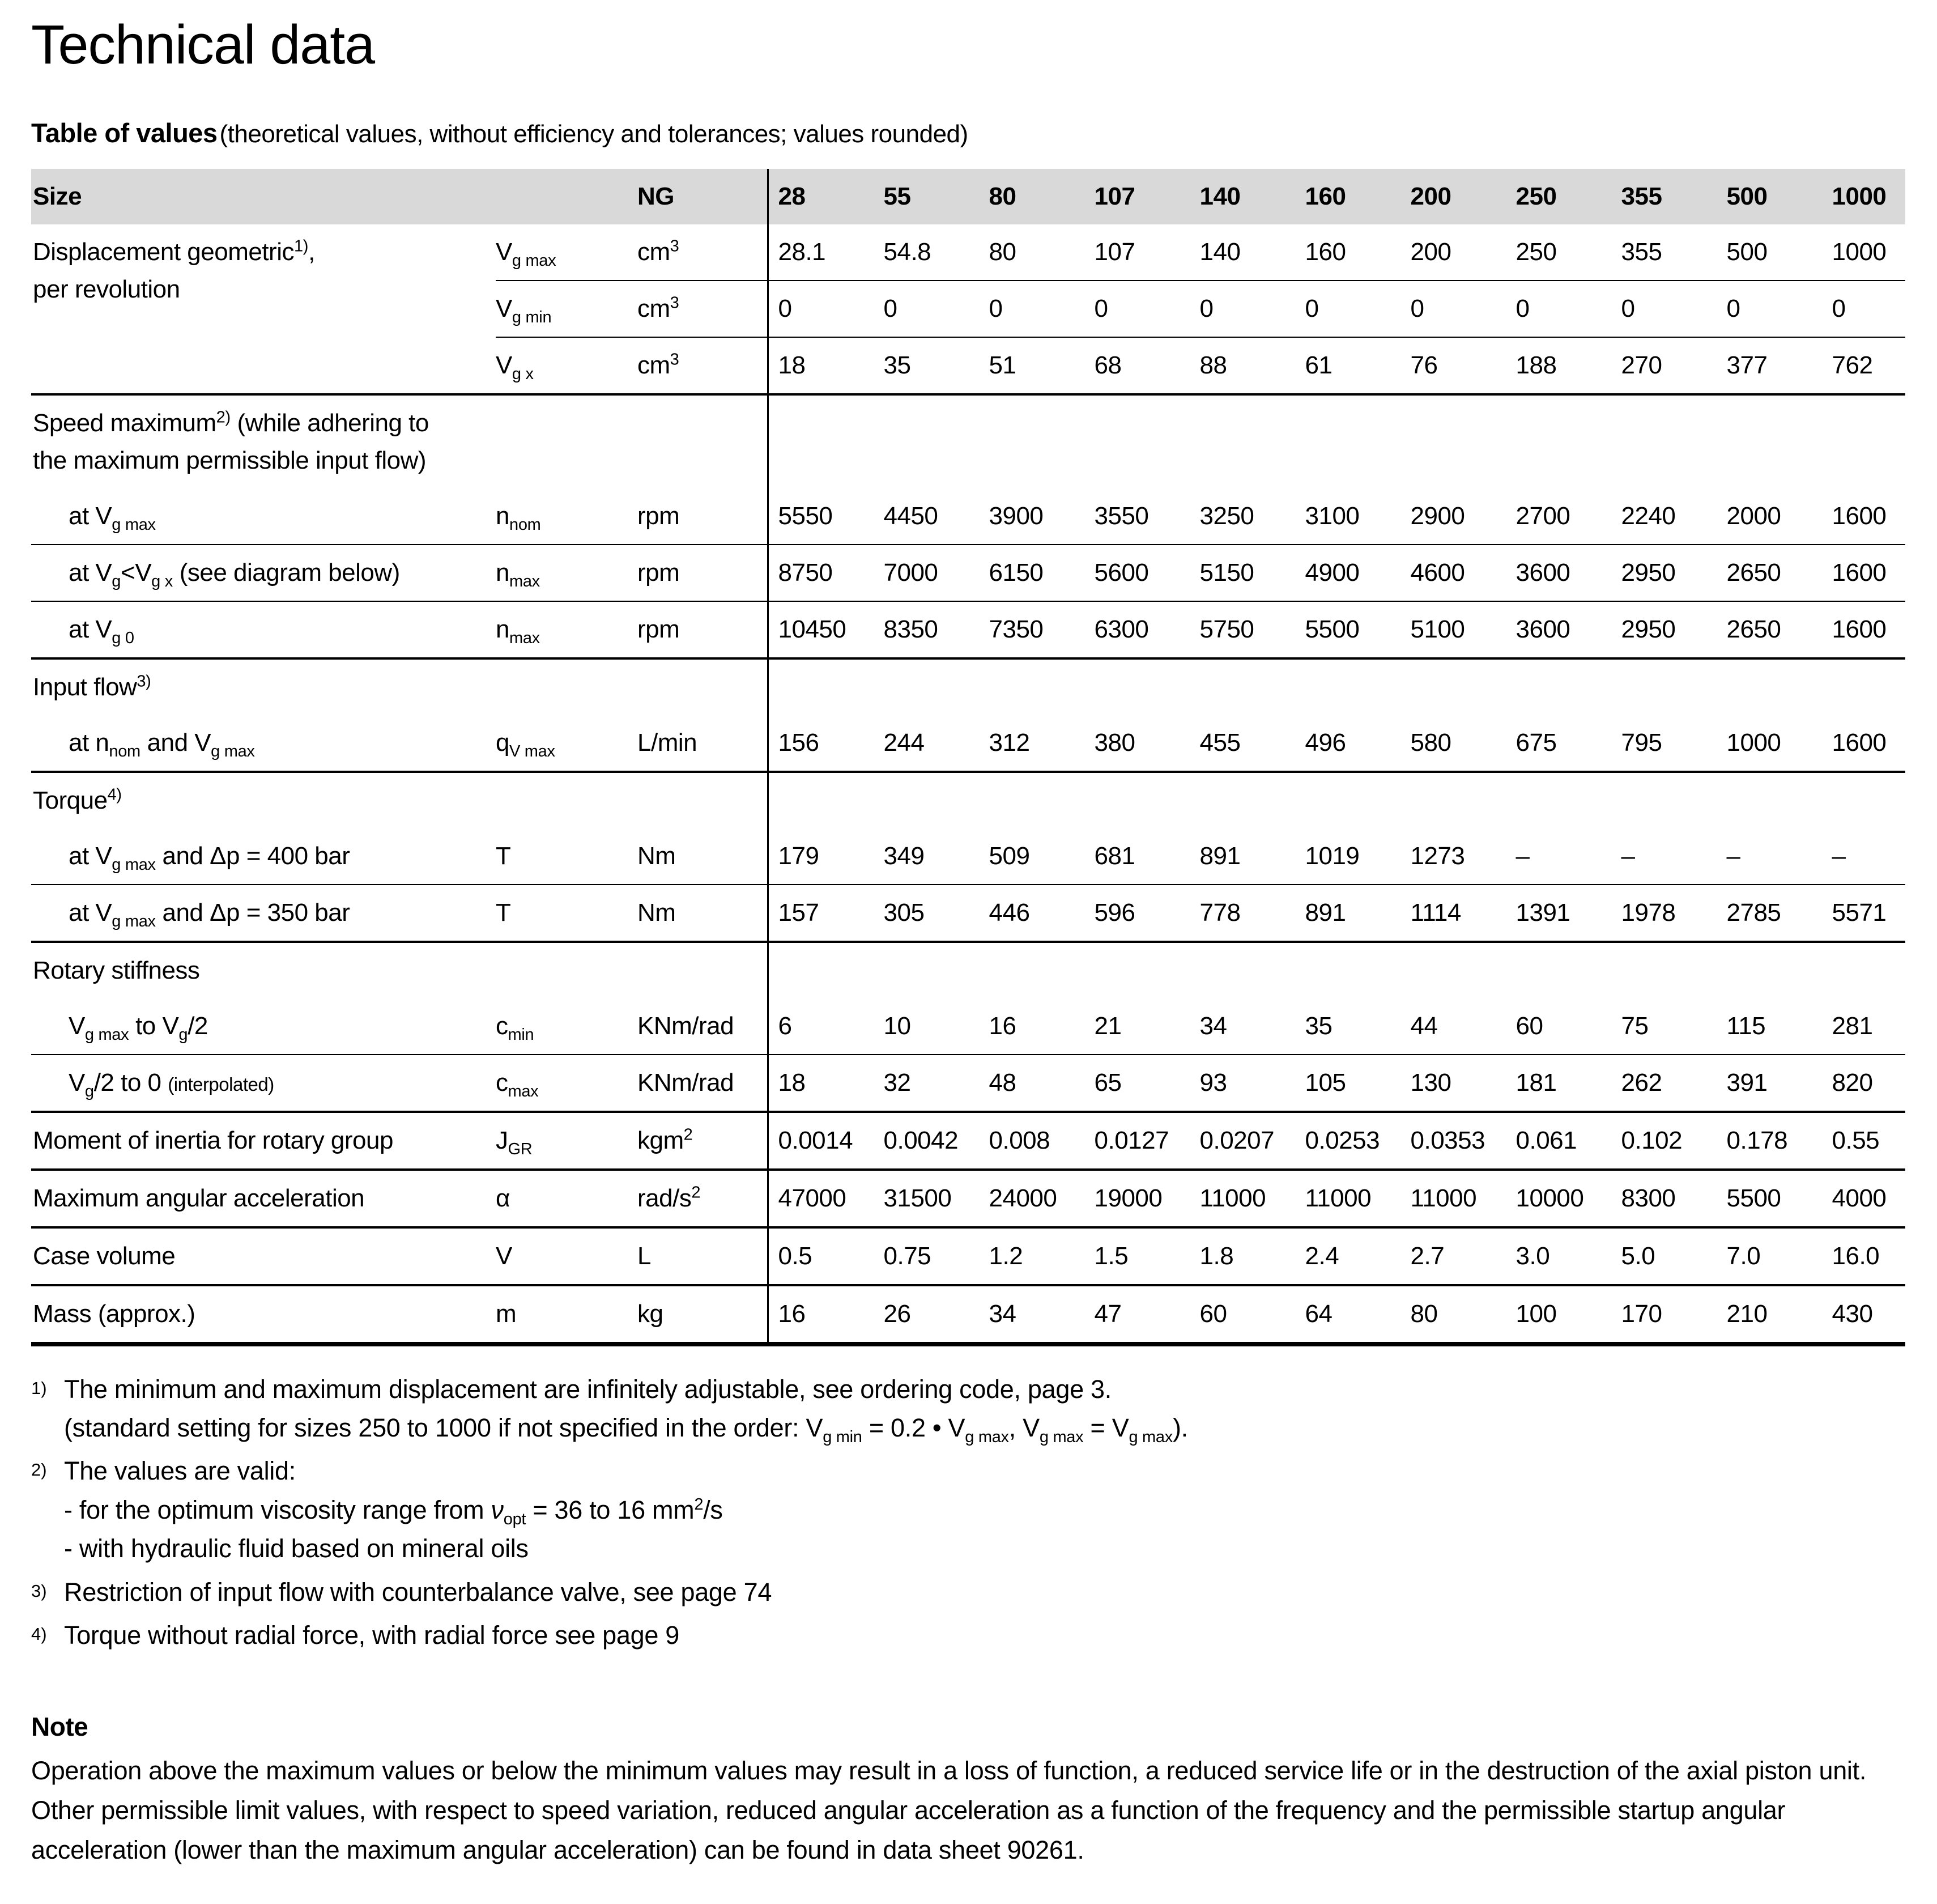 The image size is (1937, 1904). What do you see at coordinates (936, 516) in the screenshot?
I see `value-cell: 4450` at bounding box center [936, 516].